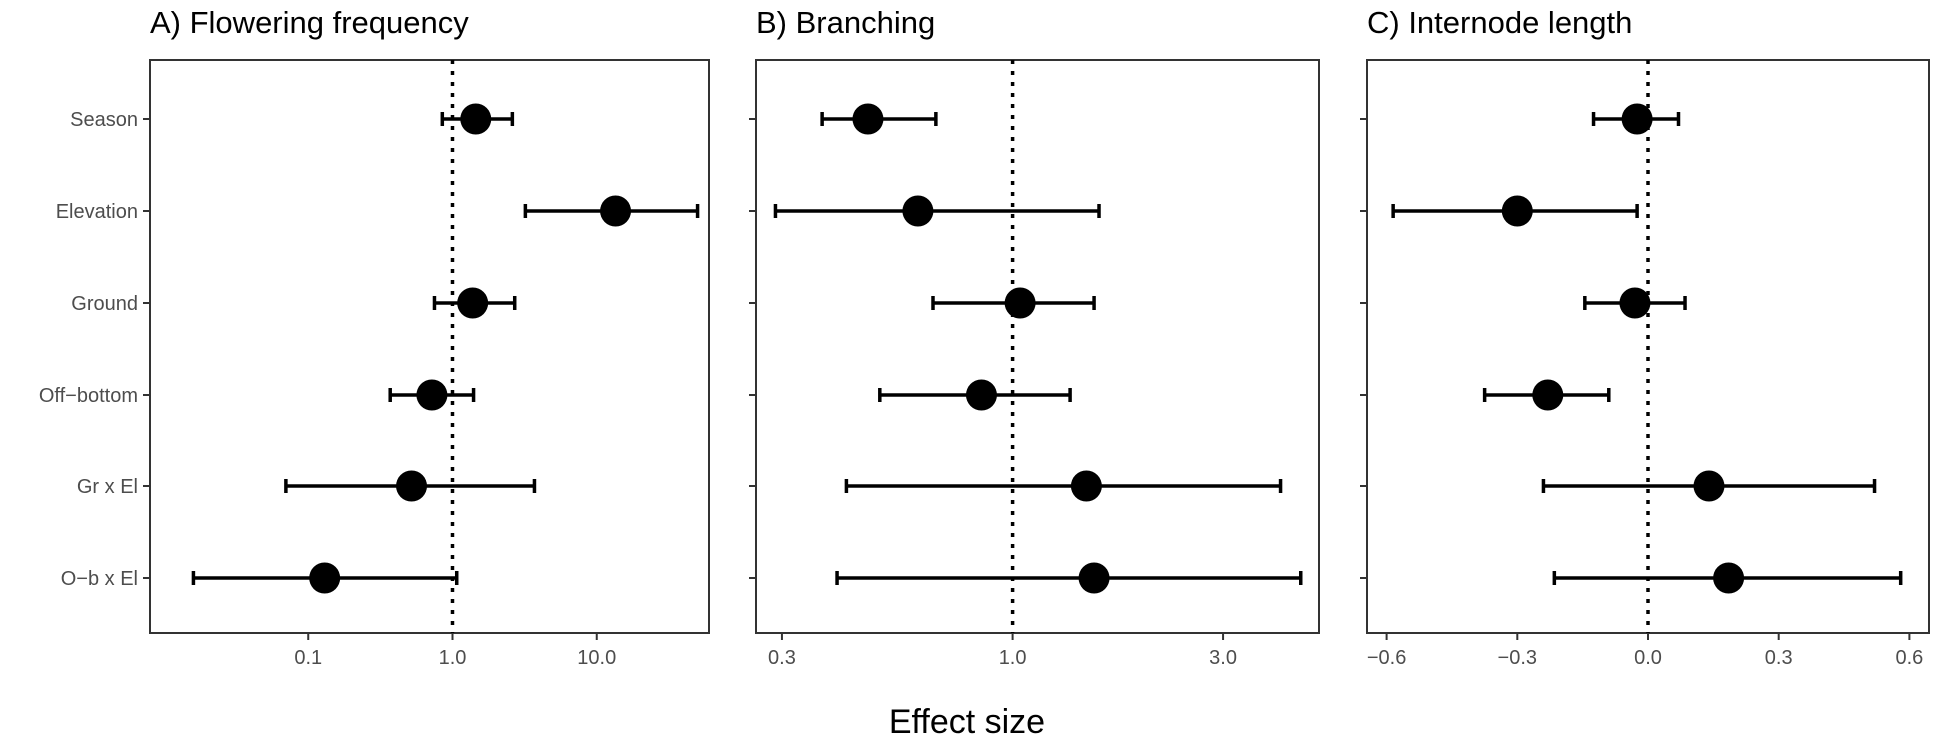 Image resolution: width=1940 pixels, height=753 pixels. What do you see at coordinates (88, 396) in the screenshot?
I see `y-tick-label: Off−bottom` at bounding box center [88, 396].